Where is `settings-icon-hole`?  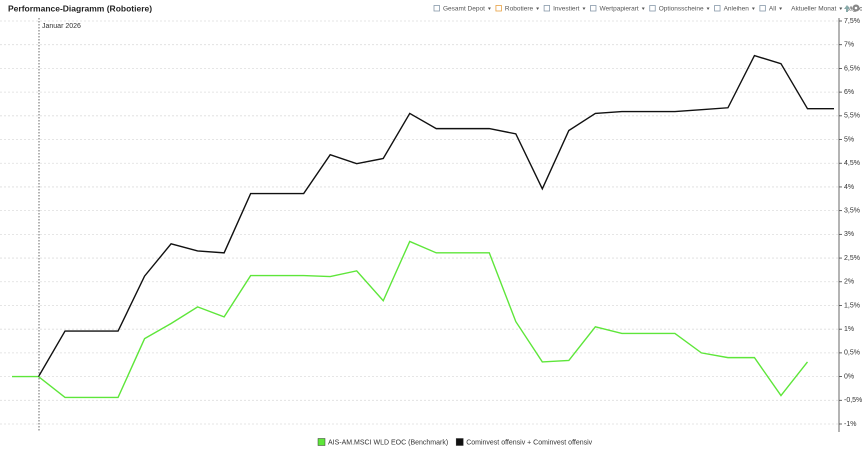 settings-icon-hole is located at coordinates (856, 8).